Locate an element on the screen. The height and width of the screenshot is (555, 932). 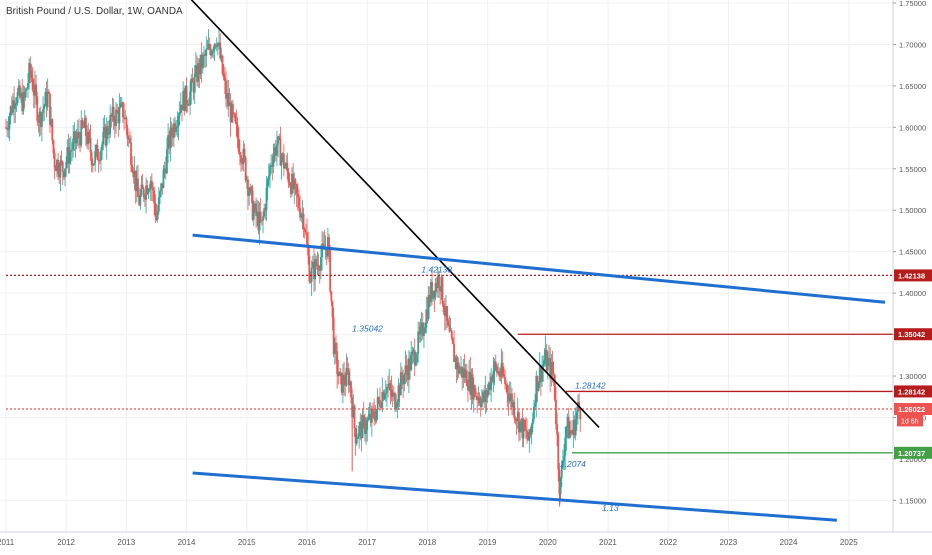
annotation-1-42138: 1.42138 is located at coordinates (436, 269).